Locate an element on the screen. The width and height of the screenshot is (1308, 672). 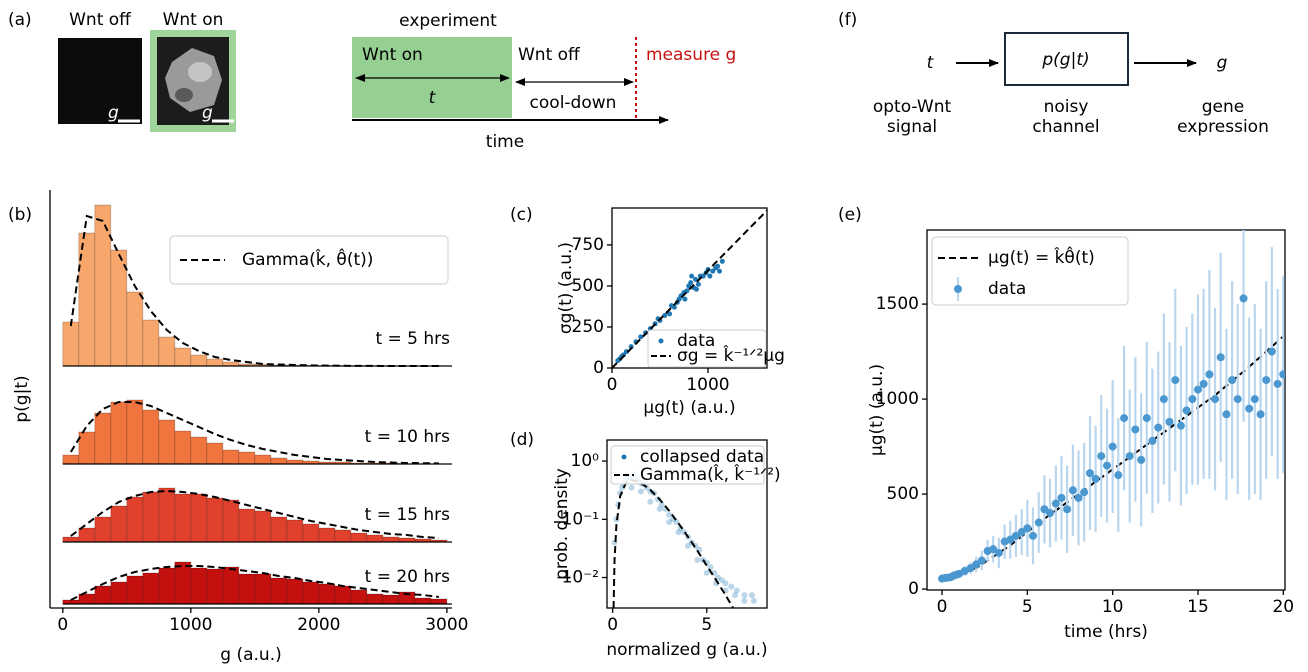
caption: gene is located at coordinates (1223, 107).